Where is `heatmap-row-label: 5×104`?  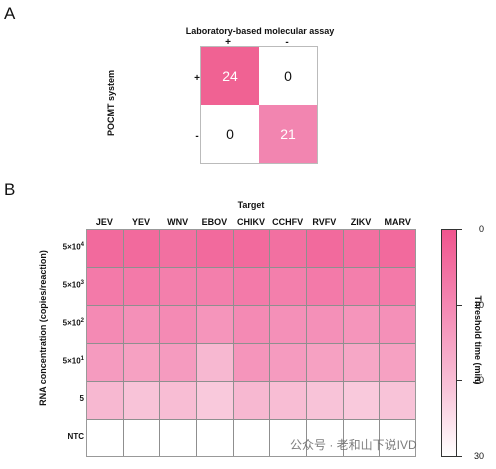
heatmap-row-label: 5×104 is located at coordinates (67, 247).